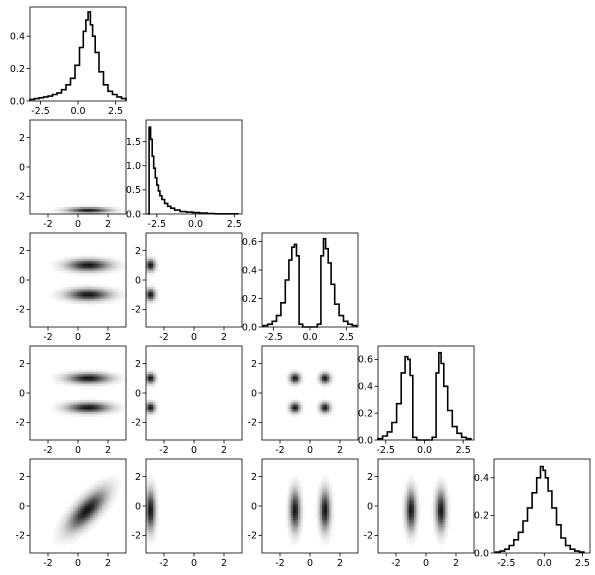 Image resolution: width=595 pixels, height=575 pixels. What do you see at coordinates (506, 563) in the screenshot?
I see `x-tick-label: -2.5` at bounding box center [506, 563].